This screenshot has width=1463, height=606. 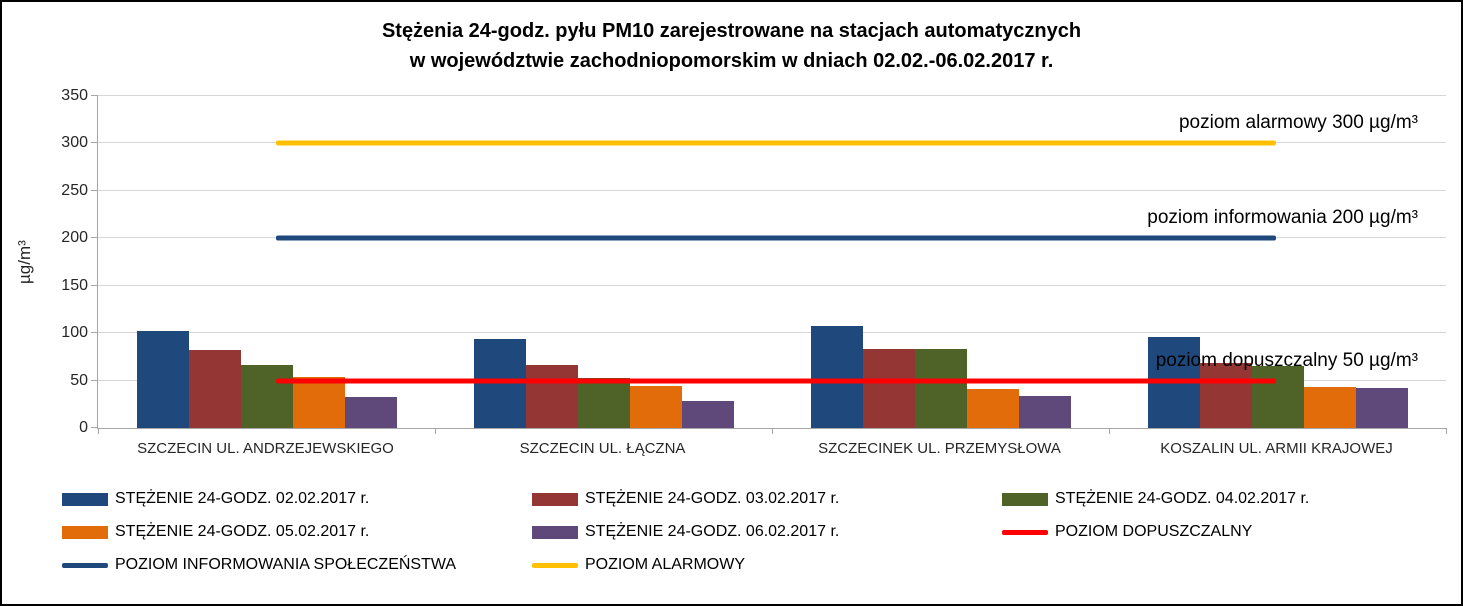 I want to click on y-tick-label: 150, so click(x=74, y=285).